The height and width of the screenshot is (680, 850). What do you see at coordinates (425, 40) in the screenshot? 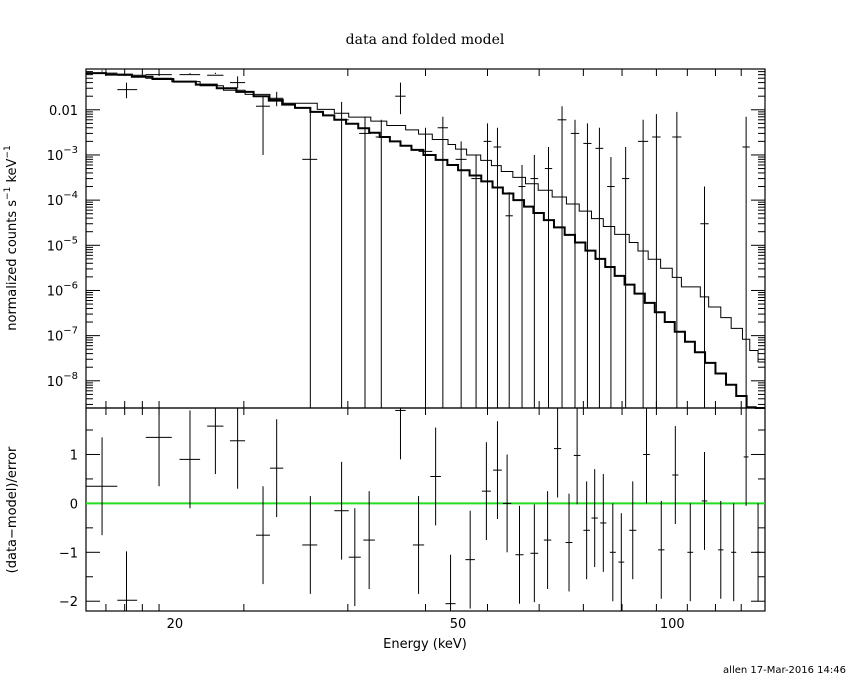
I see `chart-title: data and folded model` at bounding box center [425, 40].